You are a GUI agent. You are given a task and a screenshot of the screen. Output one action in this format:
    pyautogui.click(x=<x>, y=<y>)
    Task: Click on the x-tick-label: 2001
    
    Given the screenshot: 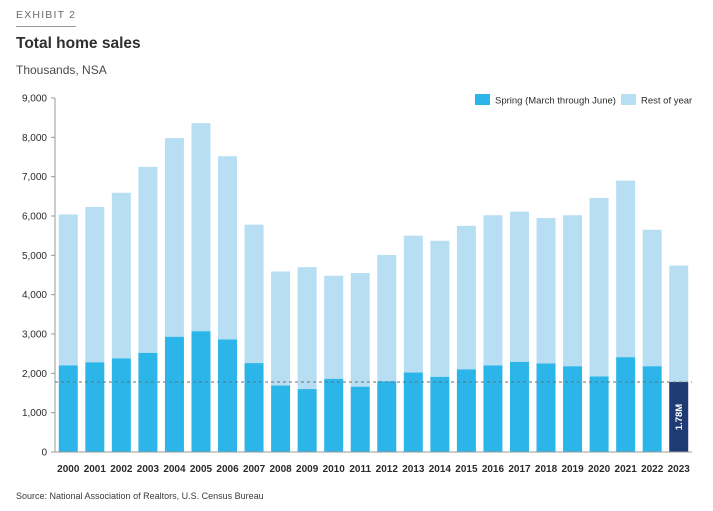 What is the action you would take?
    pyautogui.click(x=95, y=469)
    